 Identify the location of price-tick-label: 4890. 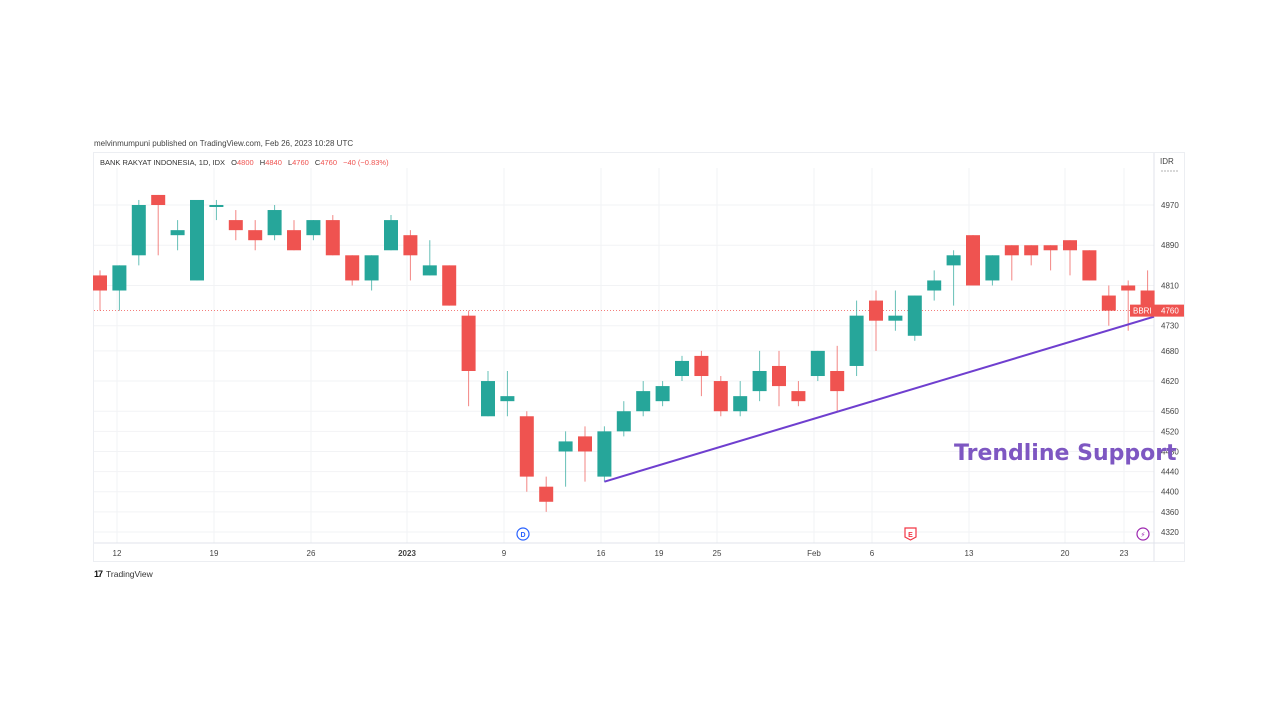
(1170, 245).